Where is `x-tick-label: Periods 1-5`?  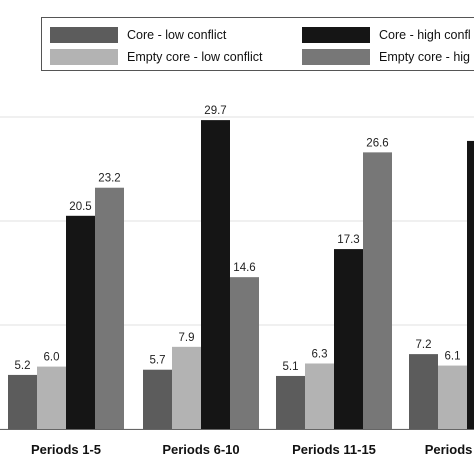 x-tick-label: Periods 1-5 is located at coordinates (66, 449).